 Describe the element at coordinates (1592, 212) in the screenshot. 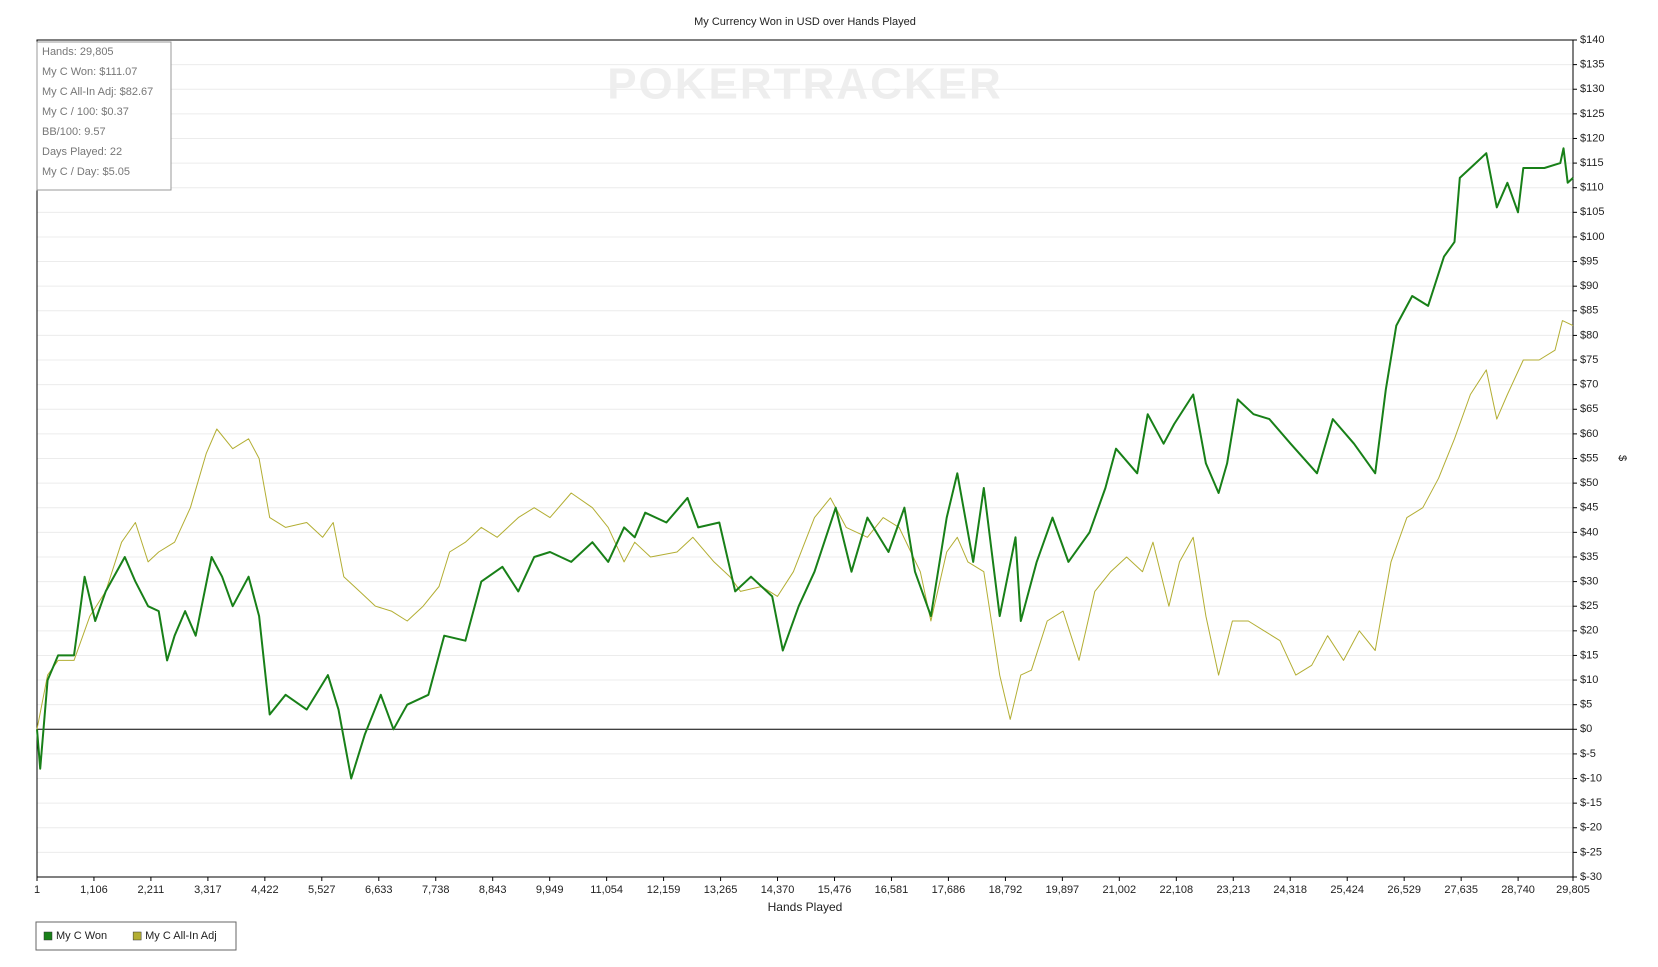

I see `y-tick-label: $105` at that location.